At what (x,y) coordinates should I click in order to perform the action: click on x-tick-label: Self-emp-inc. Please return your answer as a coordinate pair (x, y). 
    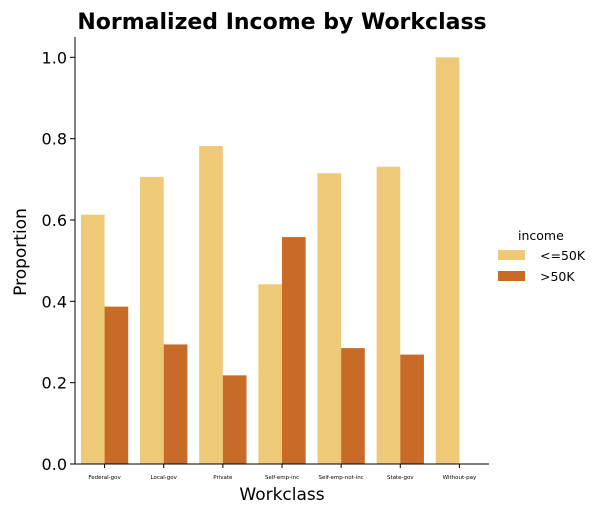
    Looking at the image, I should click on (282, 478).